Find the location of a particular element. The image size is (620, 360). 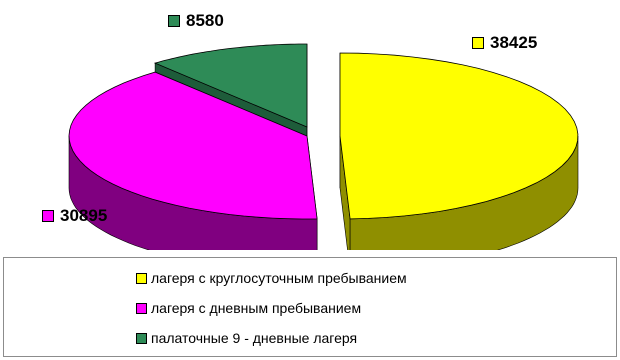

legend-item-day-stay: лагеря с дневным пребыванием is located at coordinates (248, 308).